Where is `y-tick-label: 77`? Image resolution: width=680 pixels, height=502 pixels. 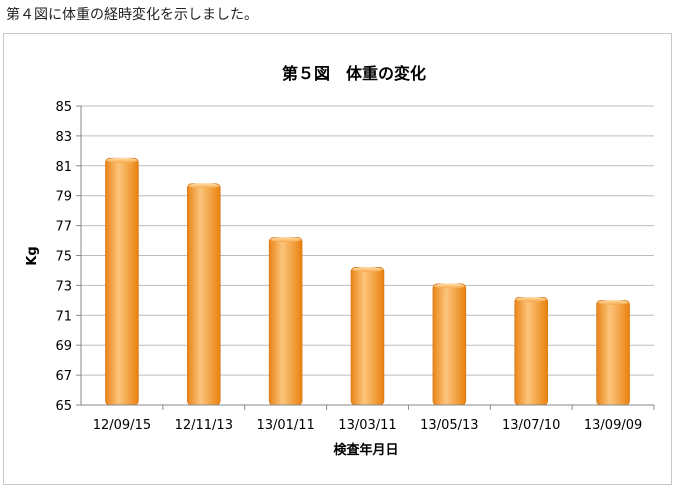
y-tick-label: 77 is located at coordinates (63, 227).